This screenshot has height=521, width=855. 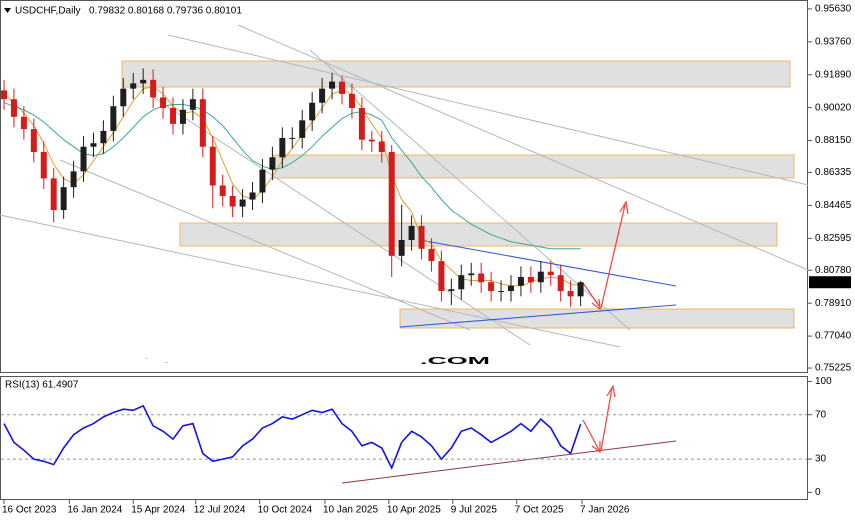 I want to click on ohlc-text: 0.79832 0.80168 0.79736 0.80101, so click(x=165, y=11).